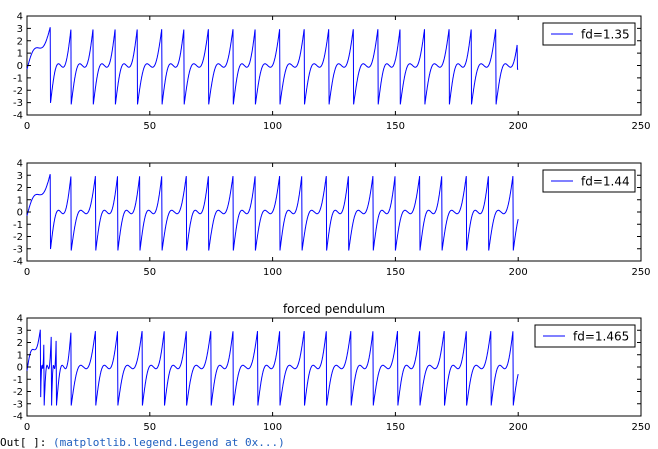  Describe the element at coordinates (601, 337) in the screenshot. I see `legend-label: fd=1.465` at that location.